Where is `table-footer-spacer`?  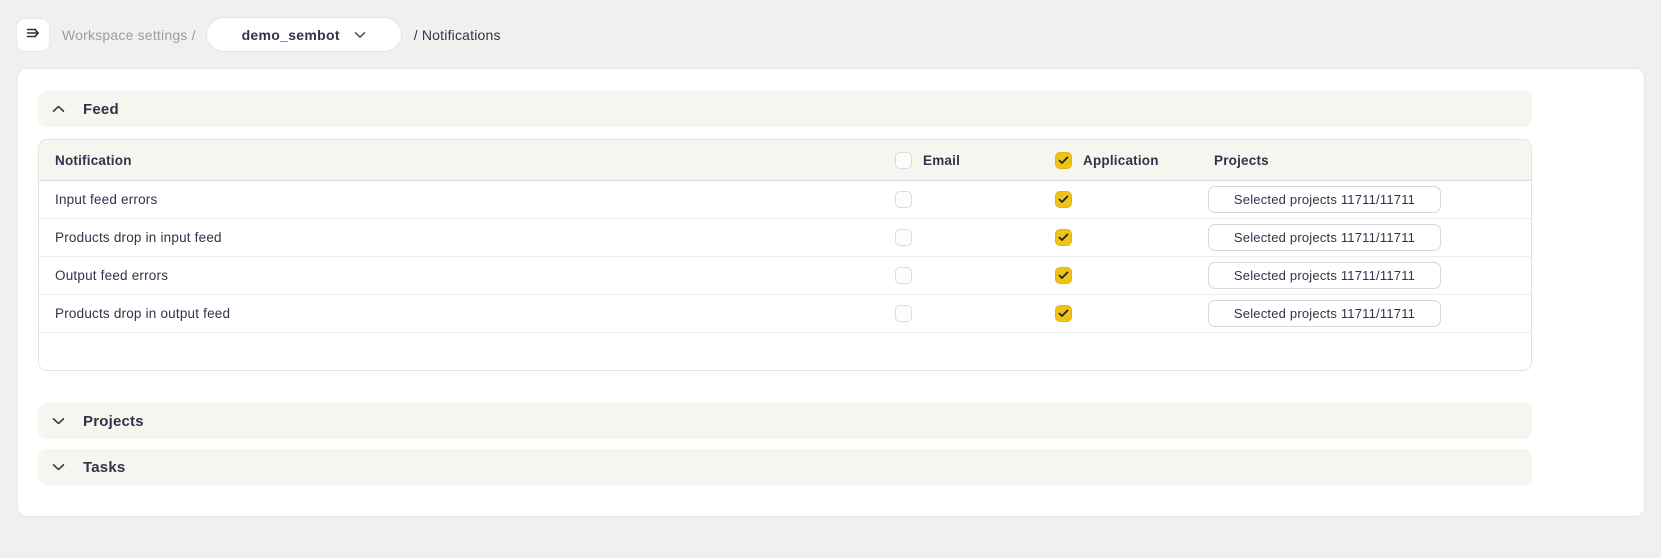
table-footer-spacer is located at coordinates (785, 351).